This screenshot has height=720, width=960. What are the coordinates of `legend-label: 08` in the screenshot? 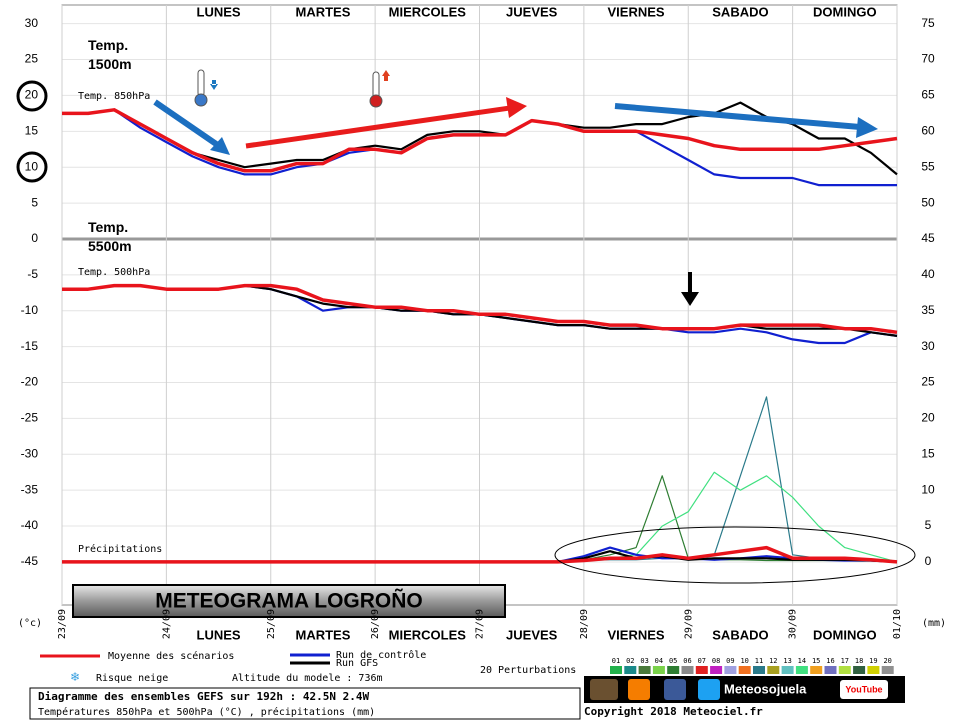 It's located at (716, 661).